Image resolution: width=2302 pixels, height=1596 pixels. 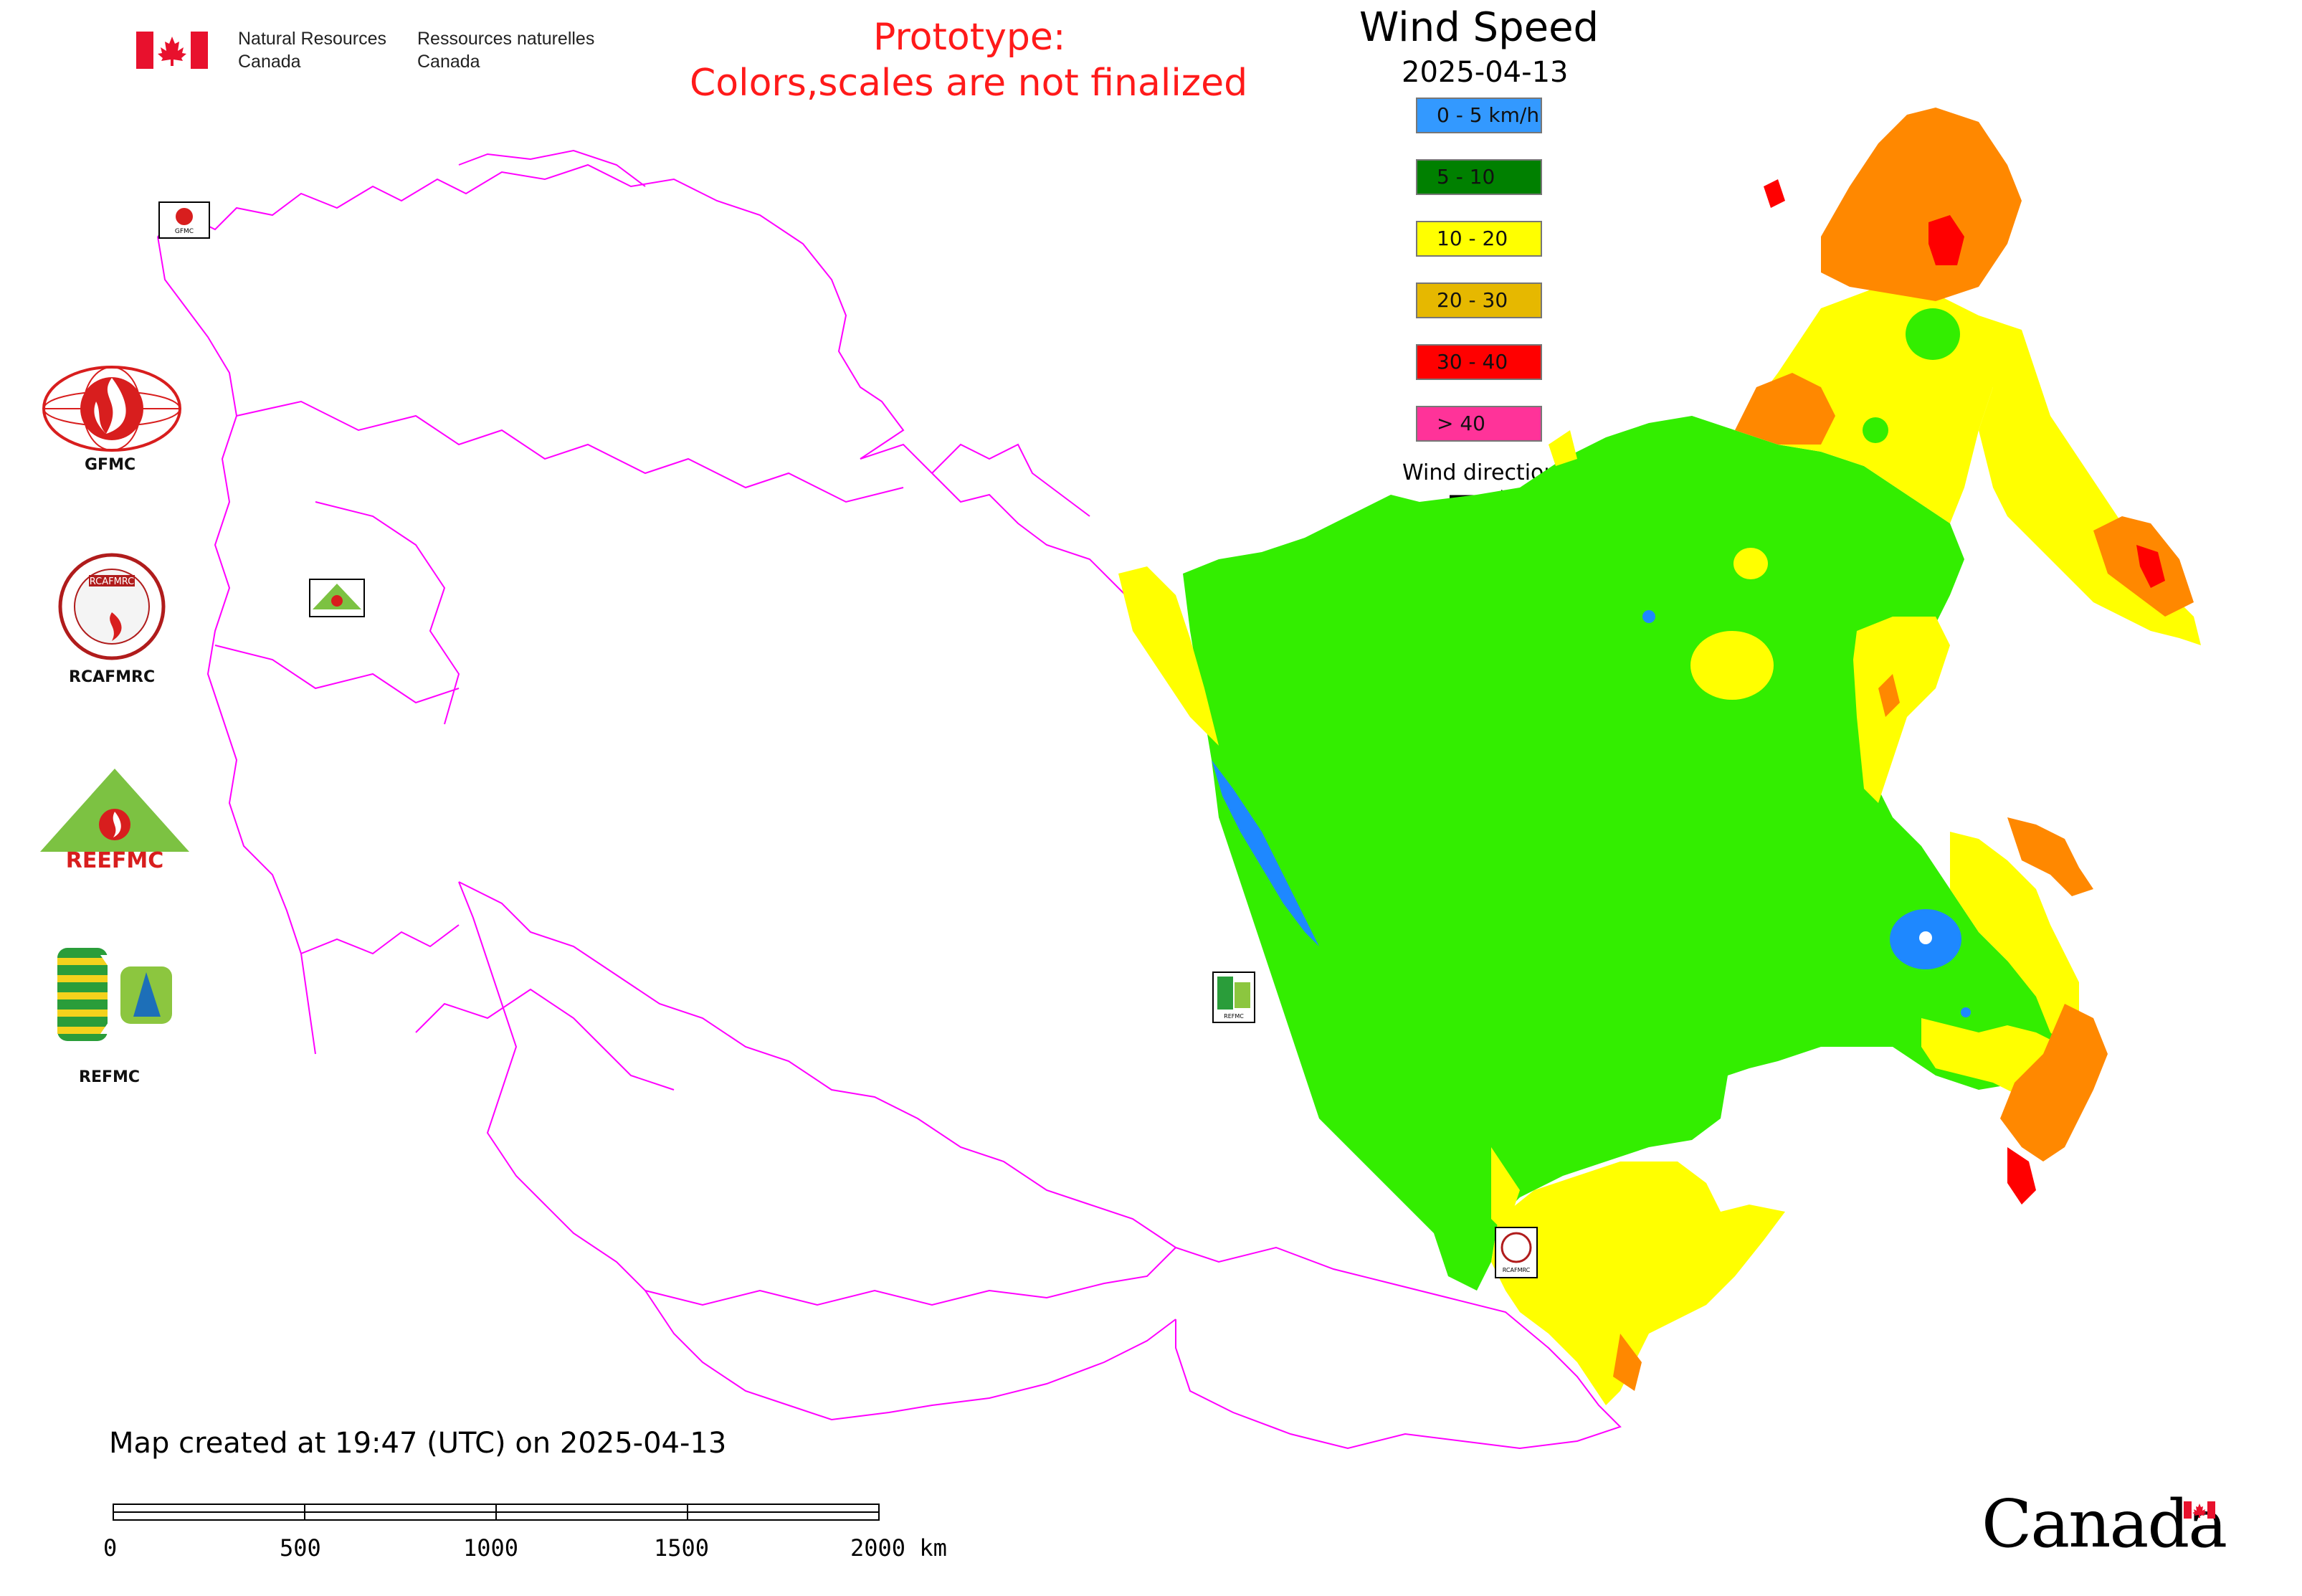 I want to click on reefmc-logo: REEFMC, so click(x=115, y=820).